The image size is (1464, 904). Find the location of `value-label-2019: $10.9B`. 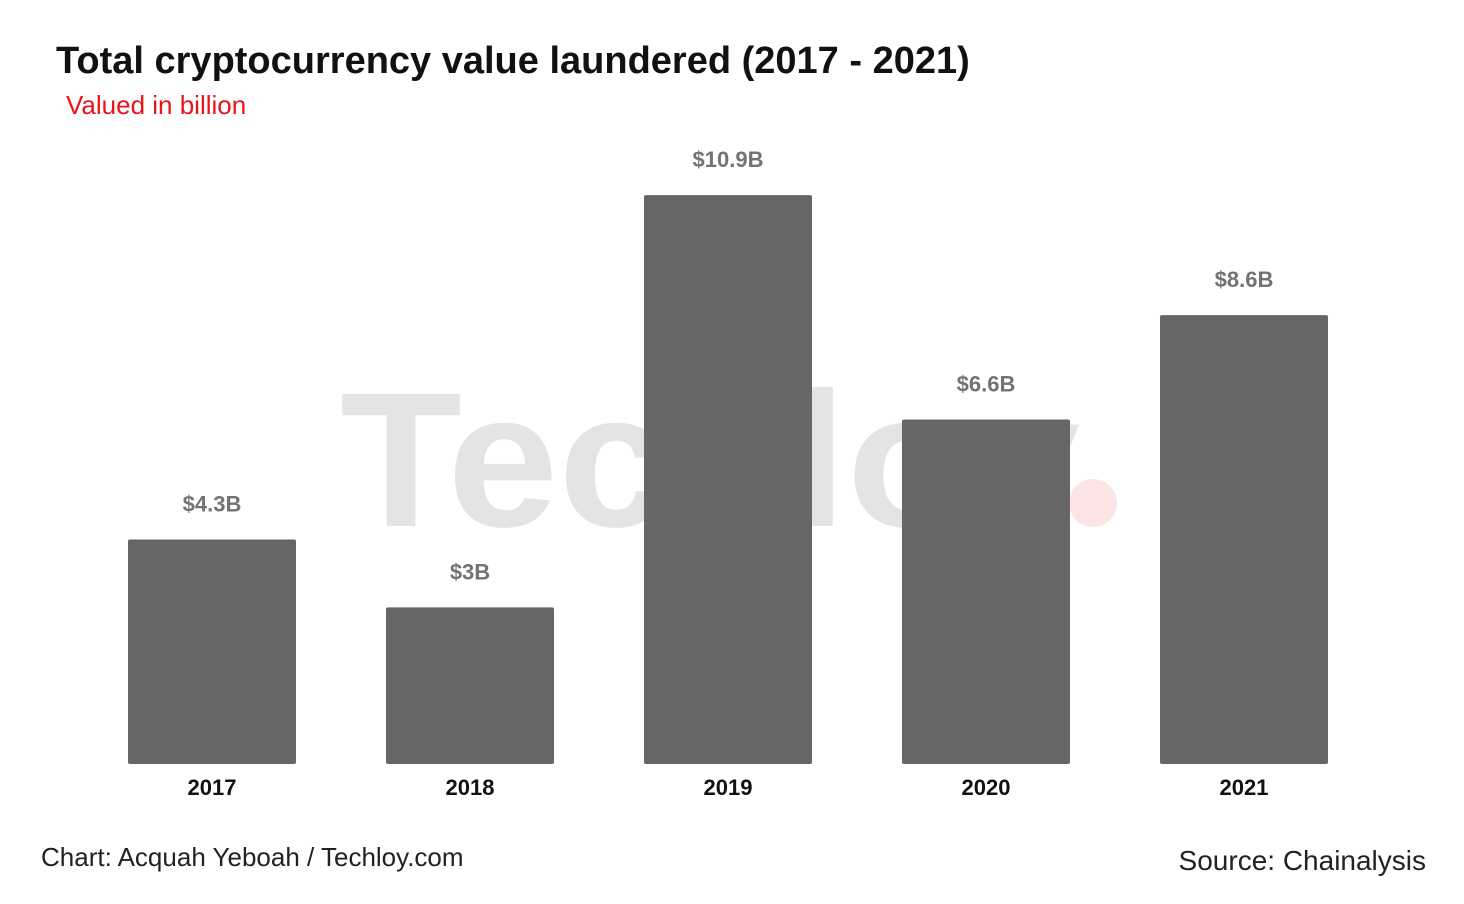

value-label-2019: $10.9B is located at coordinates (728, 159).